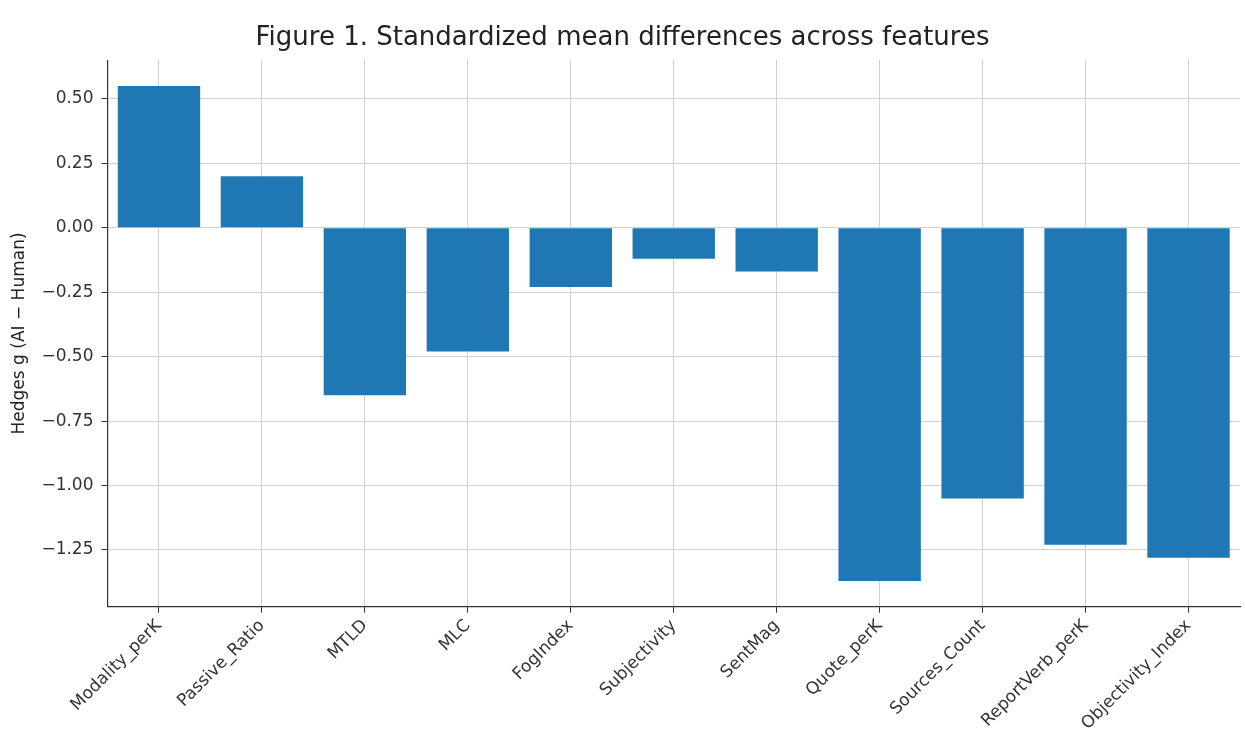 Image resolution: width=1245 pixels, height=737 pixels. I want to click on y-tick-label: 0.00, so click(74, 226).